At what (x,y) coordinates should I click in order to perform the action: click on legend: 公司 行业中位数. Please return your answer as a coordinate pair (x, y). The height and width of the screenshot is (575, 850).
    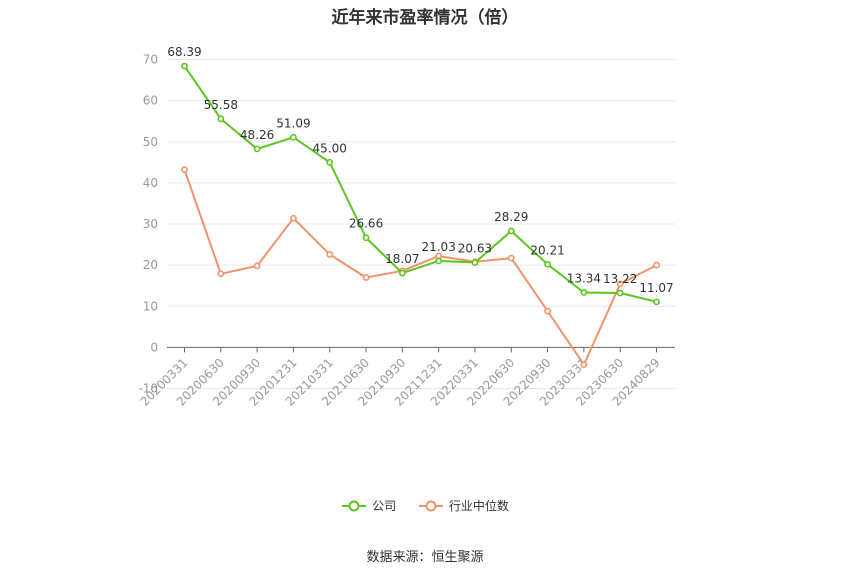
    Looking at the image, I should click on (425, 506).